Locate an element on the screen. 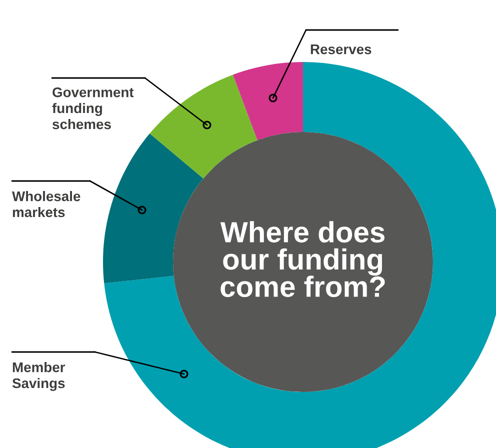 The width and height of the screenshot is (496, 448). text: Where does our funding come from? is located at coordinates (302, 259).